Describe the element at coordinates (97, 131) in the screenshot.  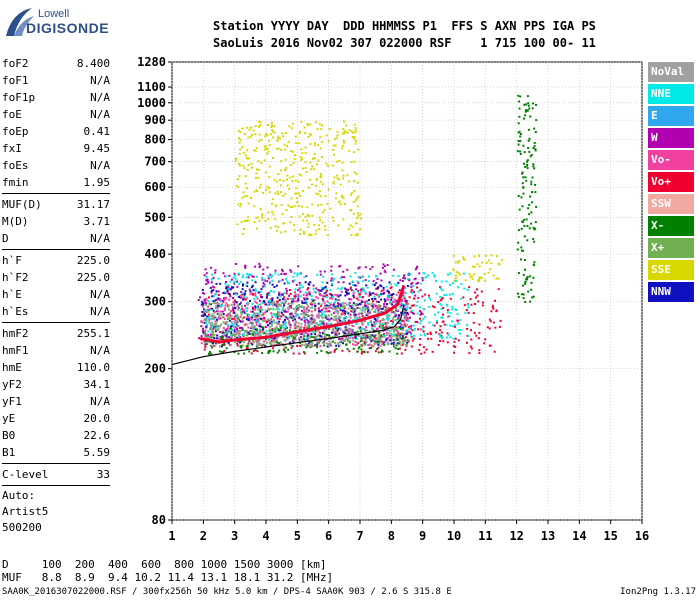
I see `parameter-value: 0.41` at that location.